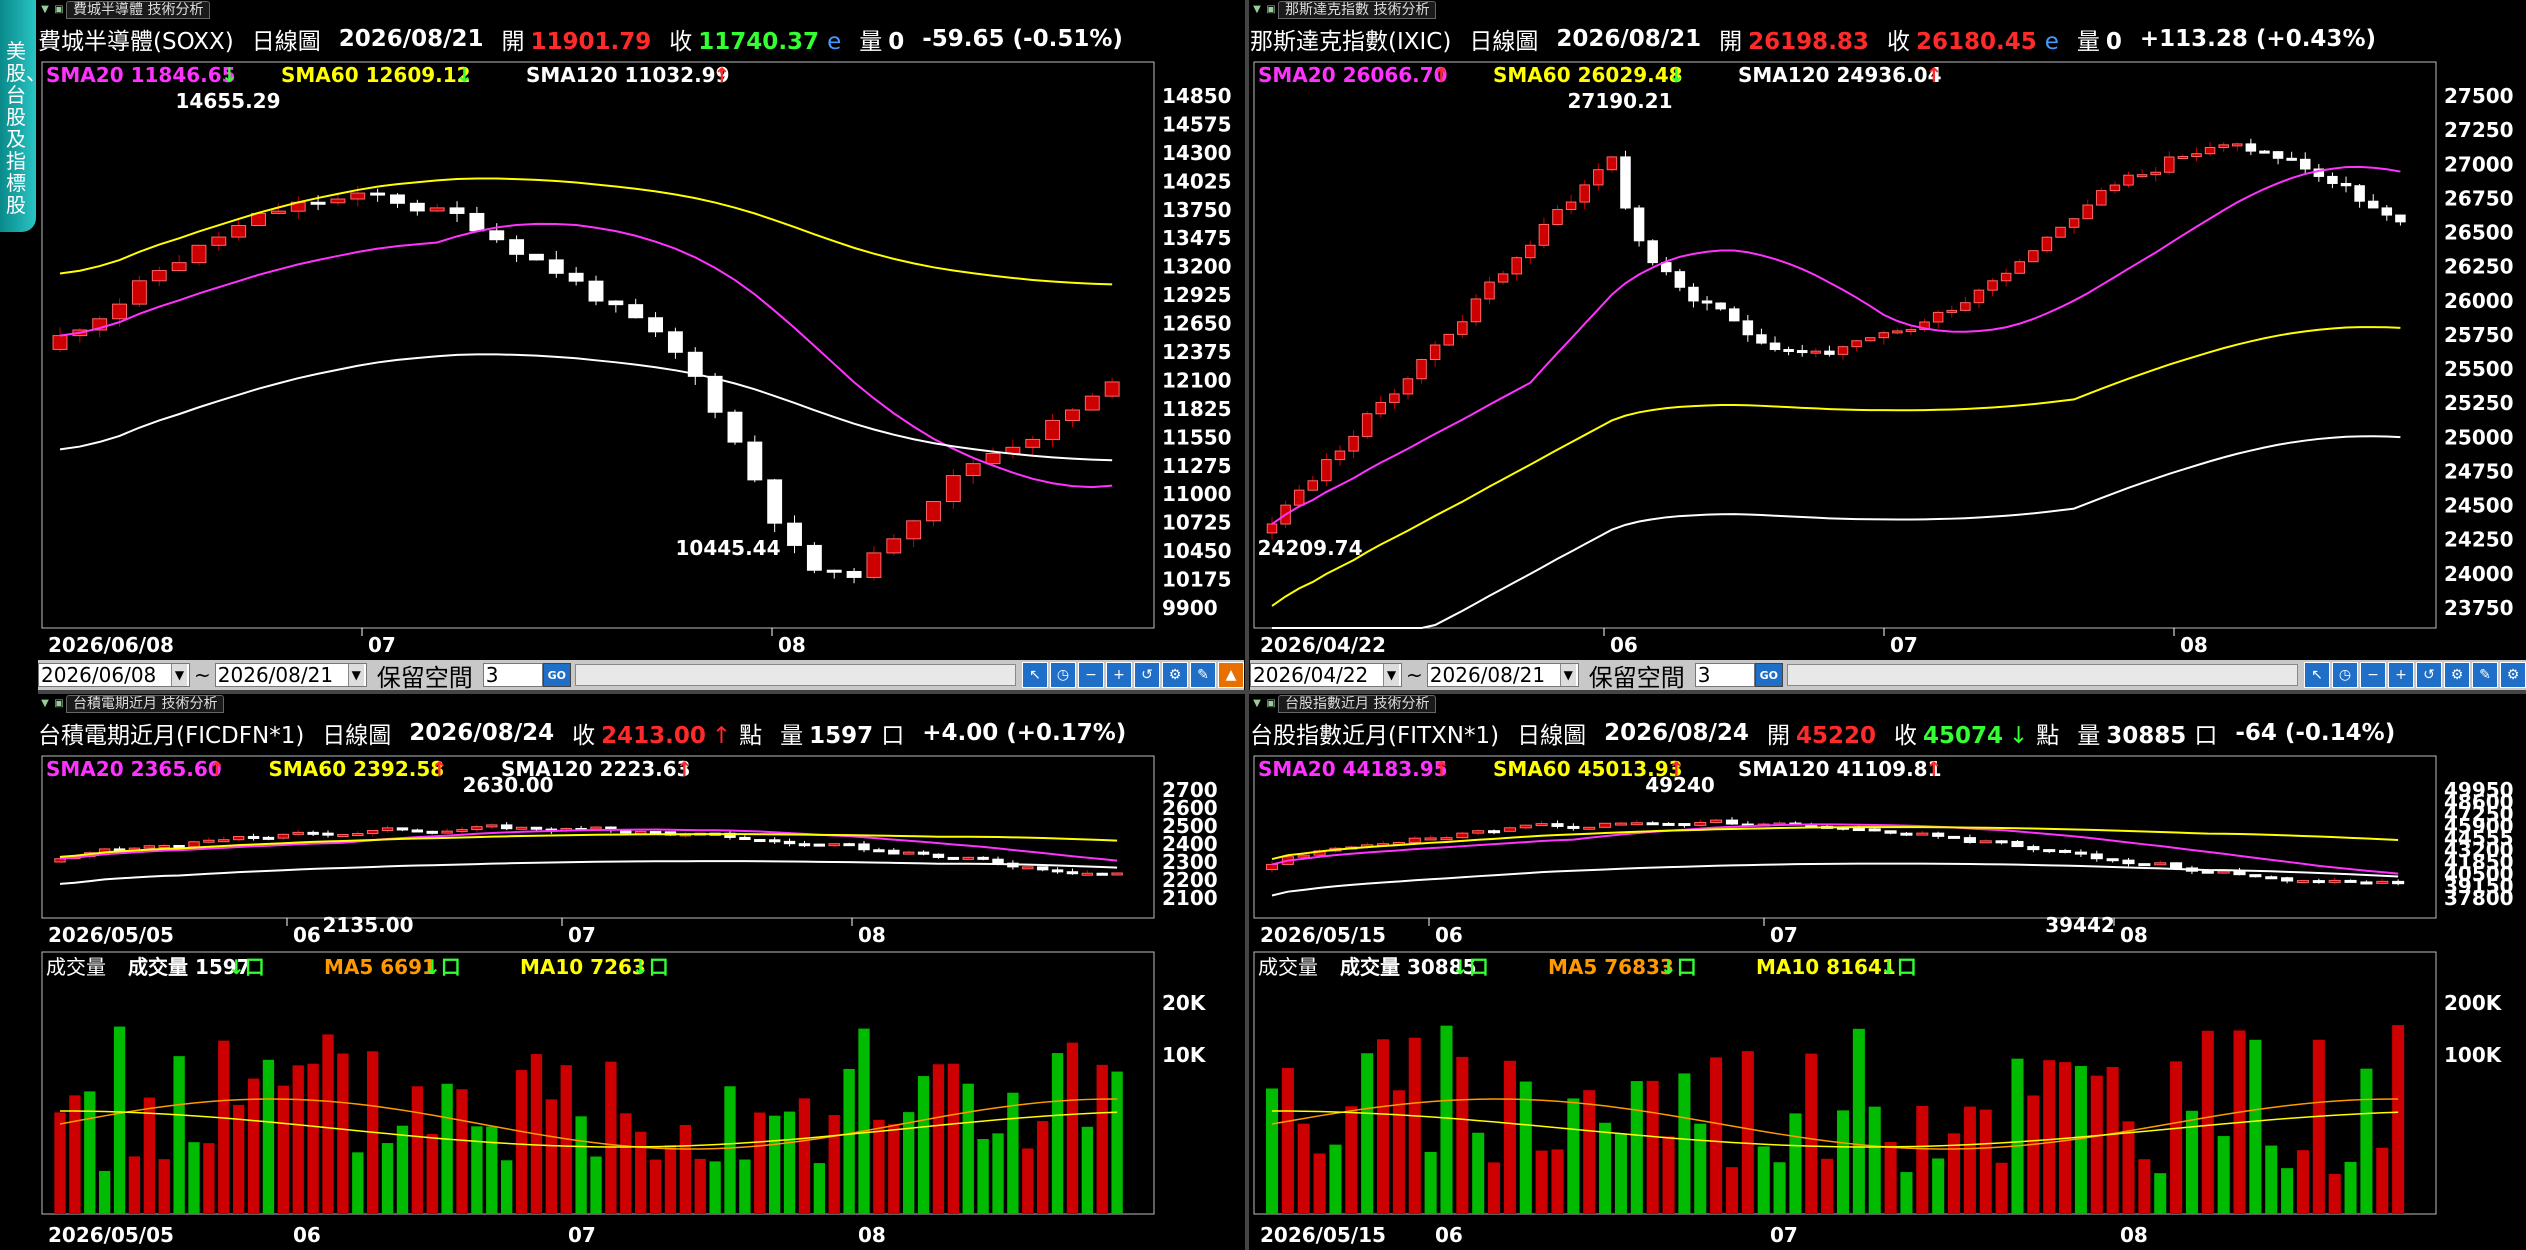 The height and width of the screenshot is (1250, 2526). I want to click on panel-tab: ▼ ▣ 費城半導體 技術分析, so click(148, 10).